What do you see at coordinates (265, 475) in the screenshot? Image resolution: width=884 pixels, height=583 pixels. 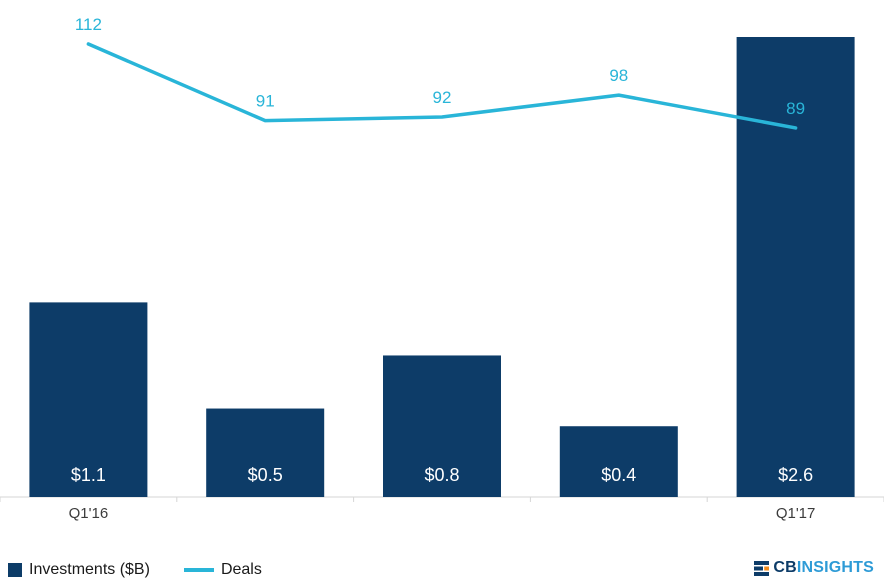 I see `bar-value-label: $0.5` at bounding box center [265, 475].